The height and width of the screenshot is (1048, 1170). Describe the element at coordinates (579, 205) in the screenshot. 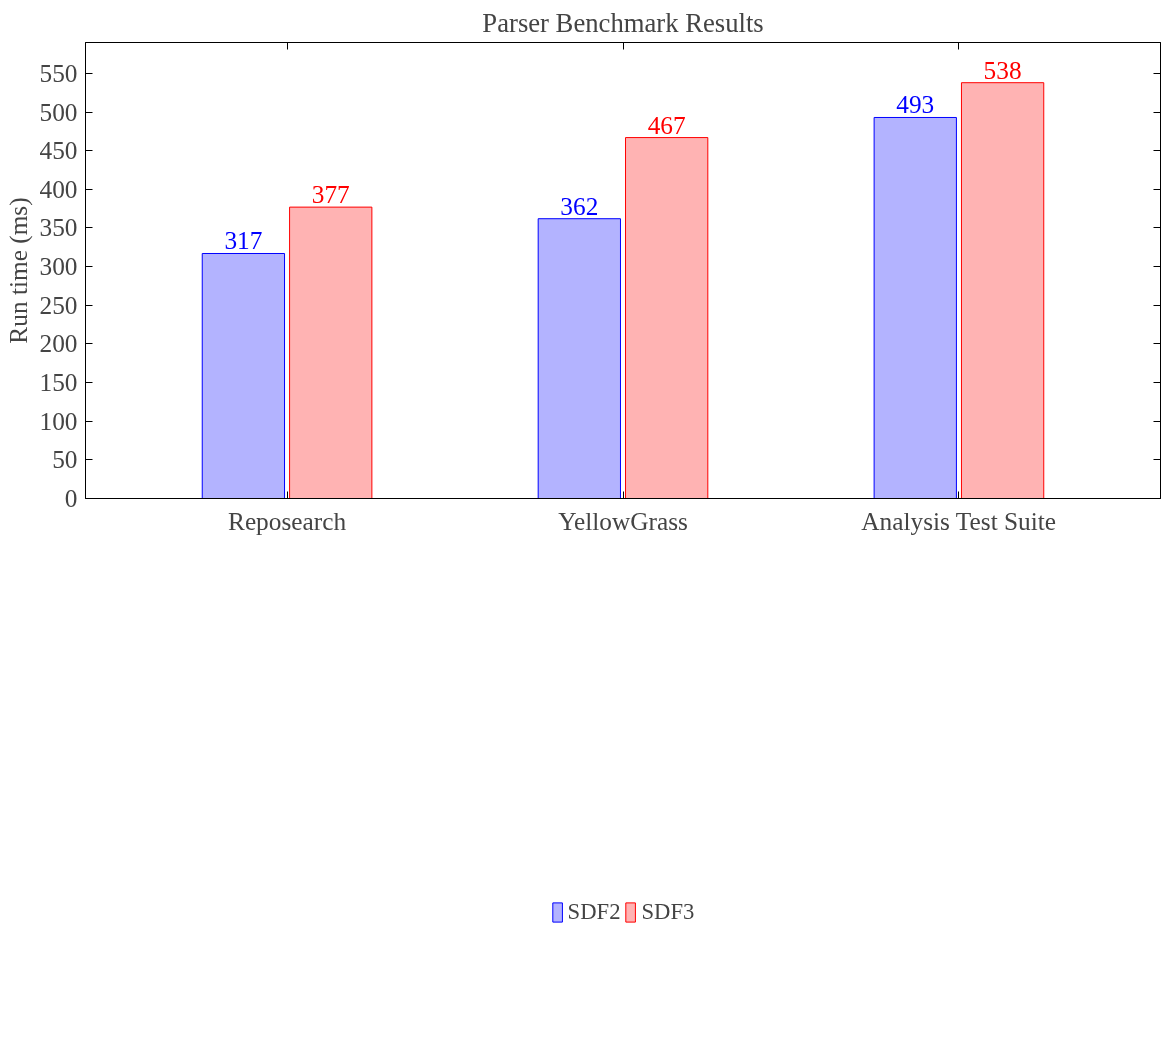

I see `data-label: 362` at that location.